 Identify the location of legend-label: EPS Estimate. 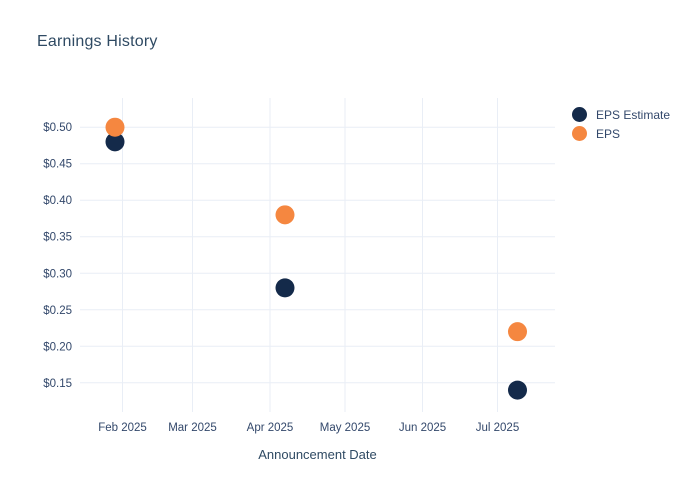
(633, 114).